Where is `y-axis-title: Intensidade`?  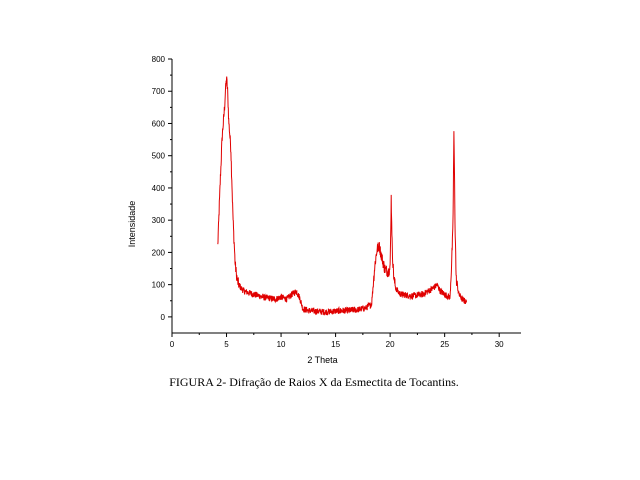 y-axis-title: Intensidade is located at coordinates (132, 224).